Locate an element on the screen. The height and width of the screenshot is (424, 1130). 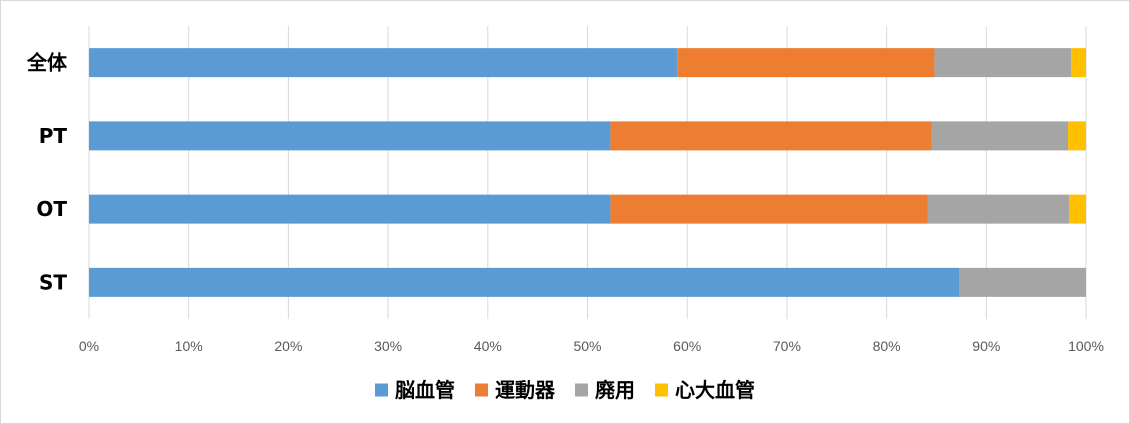
legend-label: 脳血管 is located at coordinates (424, 390).